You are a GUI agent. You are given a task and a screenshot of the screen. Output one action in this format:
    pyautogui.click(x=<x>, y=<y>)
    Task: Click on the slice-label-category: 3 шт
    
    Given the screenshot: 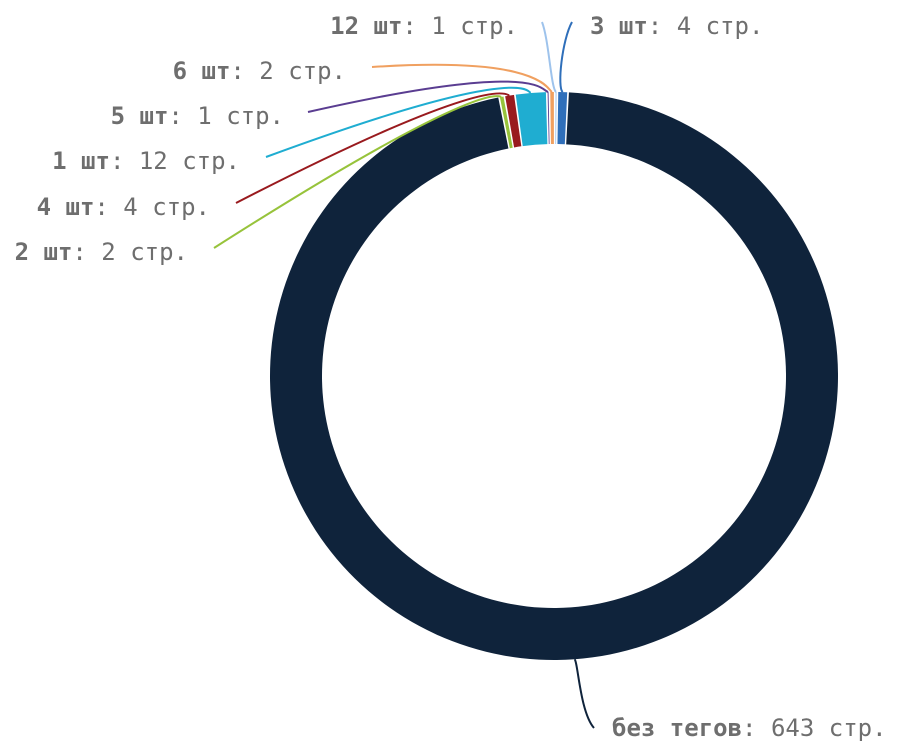 What is the action you would take?
    pyautogui.click(x=619, y=26)
    